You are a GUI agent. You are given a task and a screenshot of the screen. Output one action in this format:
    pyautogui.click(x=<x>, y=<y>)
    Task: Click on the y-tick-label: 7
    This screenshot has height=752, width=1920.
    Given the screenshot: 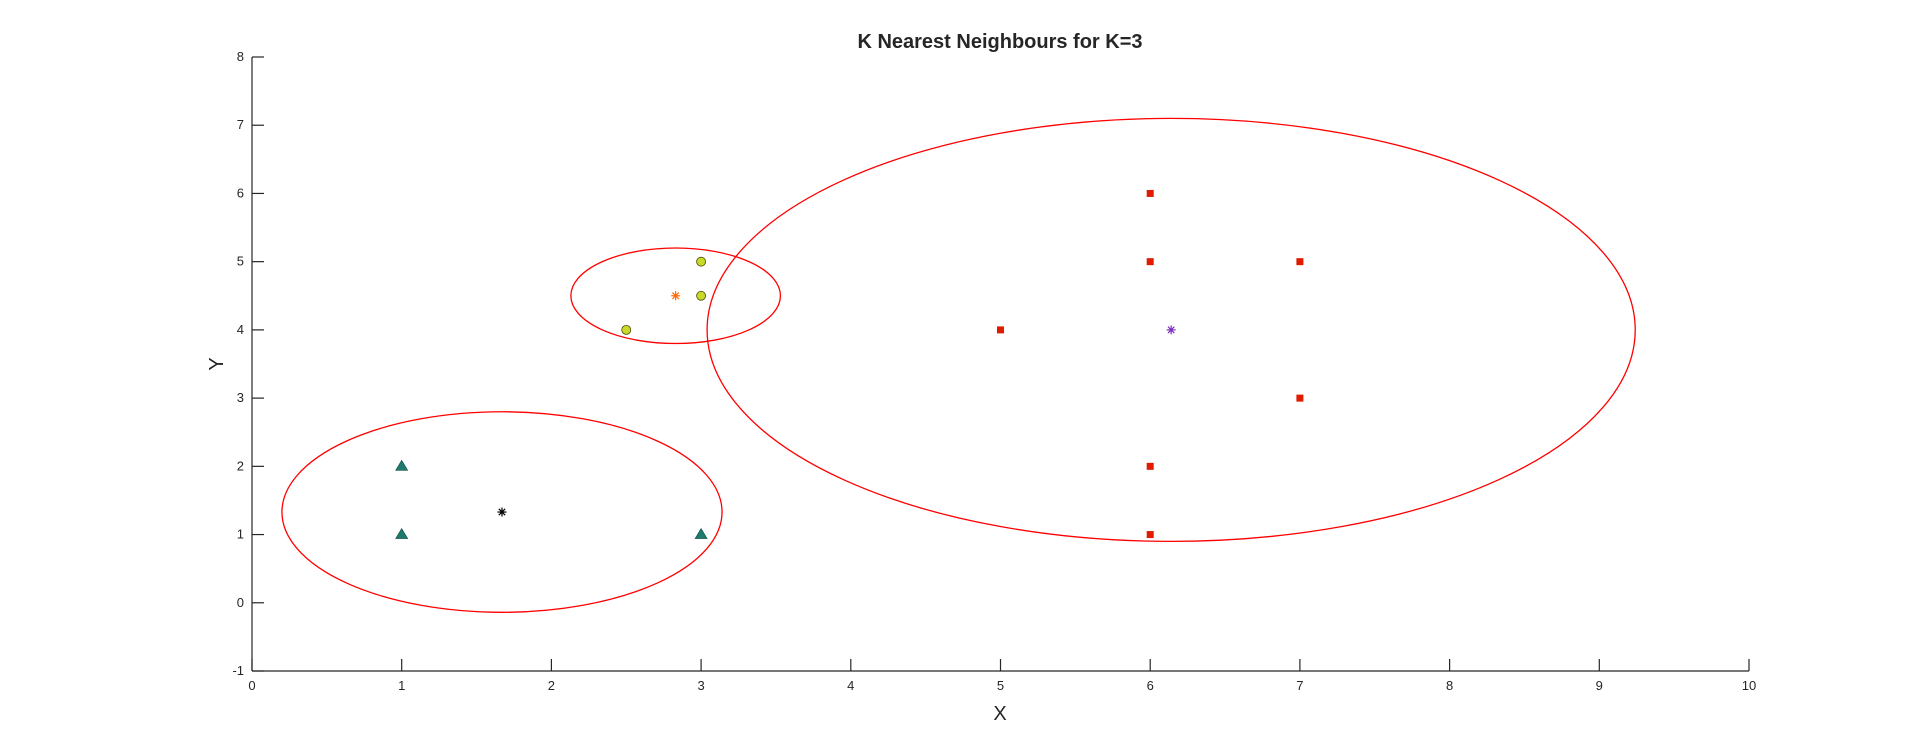 What is the action you would take?
    pyautogui.click(x=240, y=124)
    